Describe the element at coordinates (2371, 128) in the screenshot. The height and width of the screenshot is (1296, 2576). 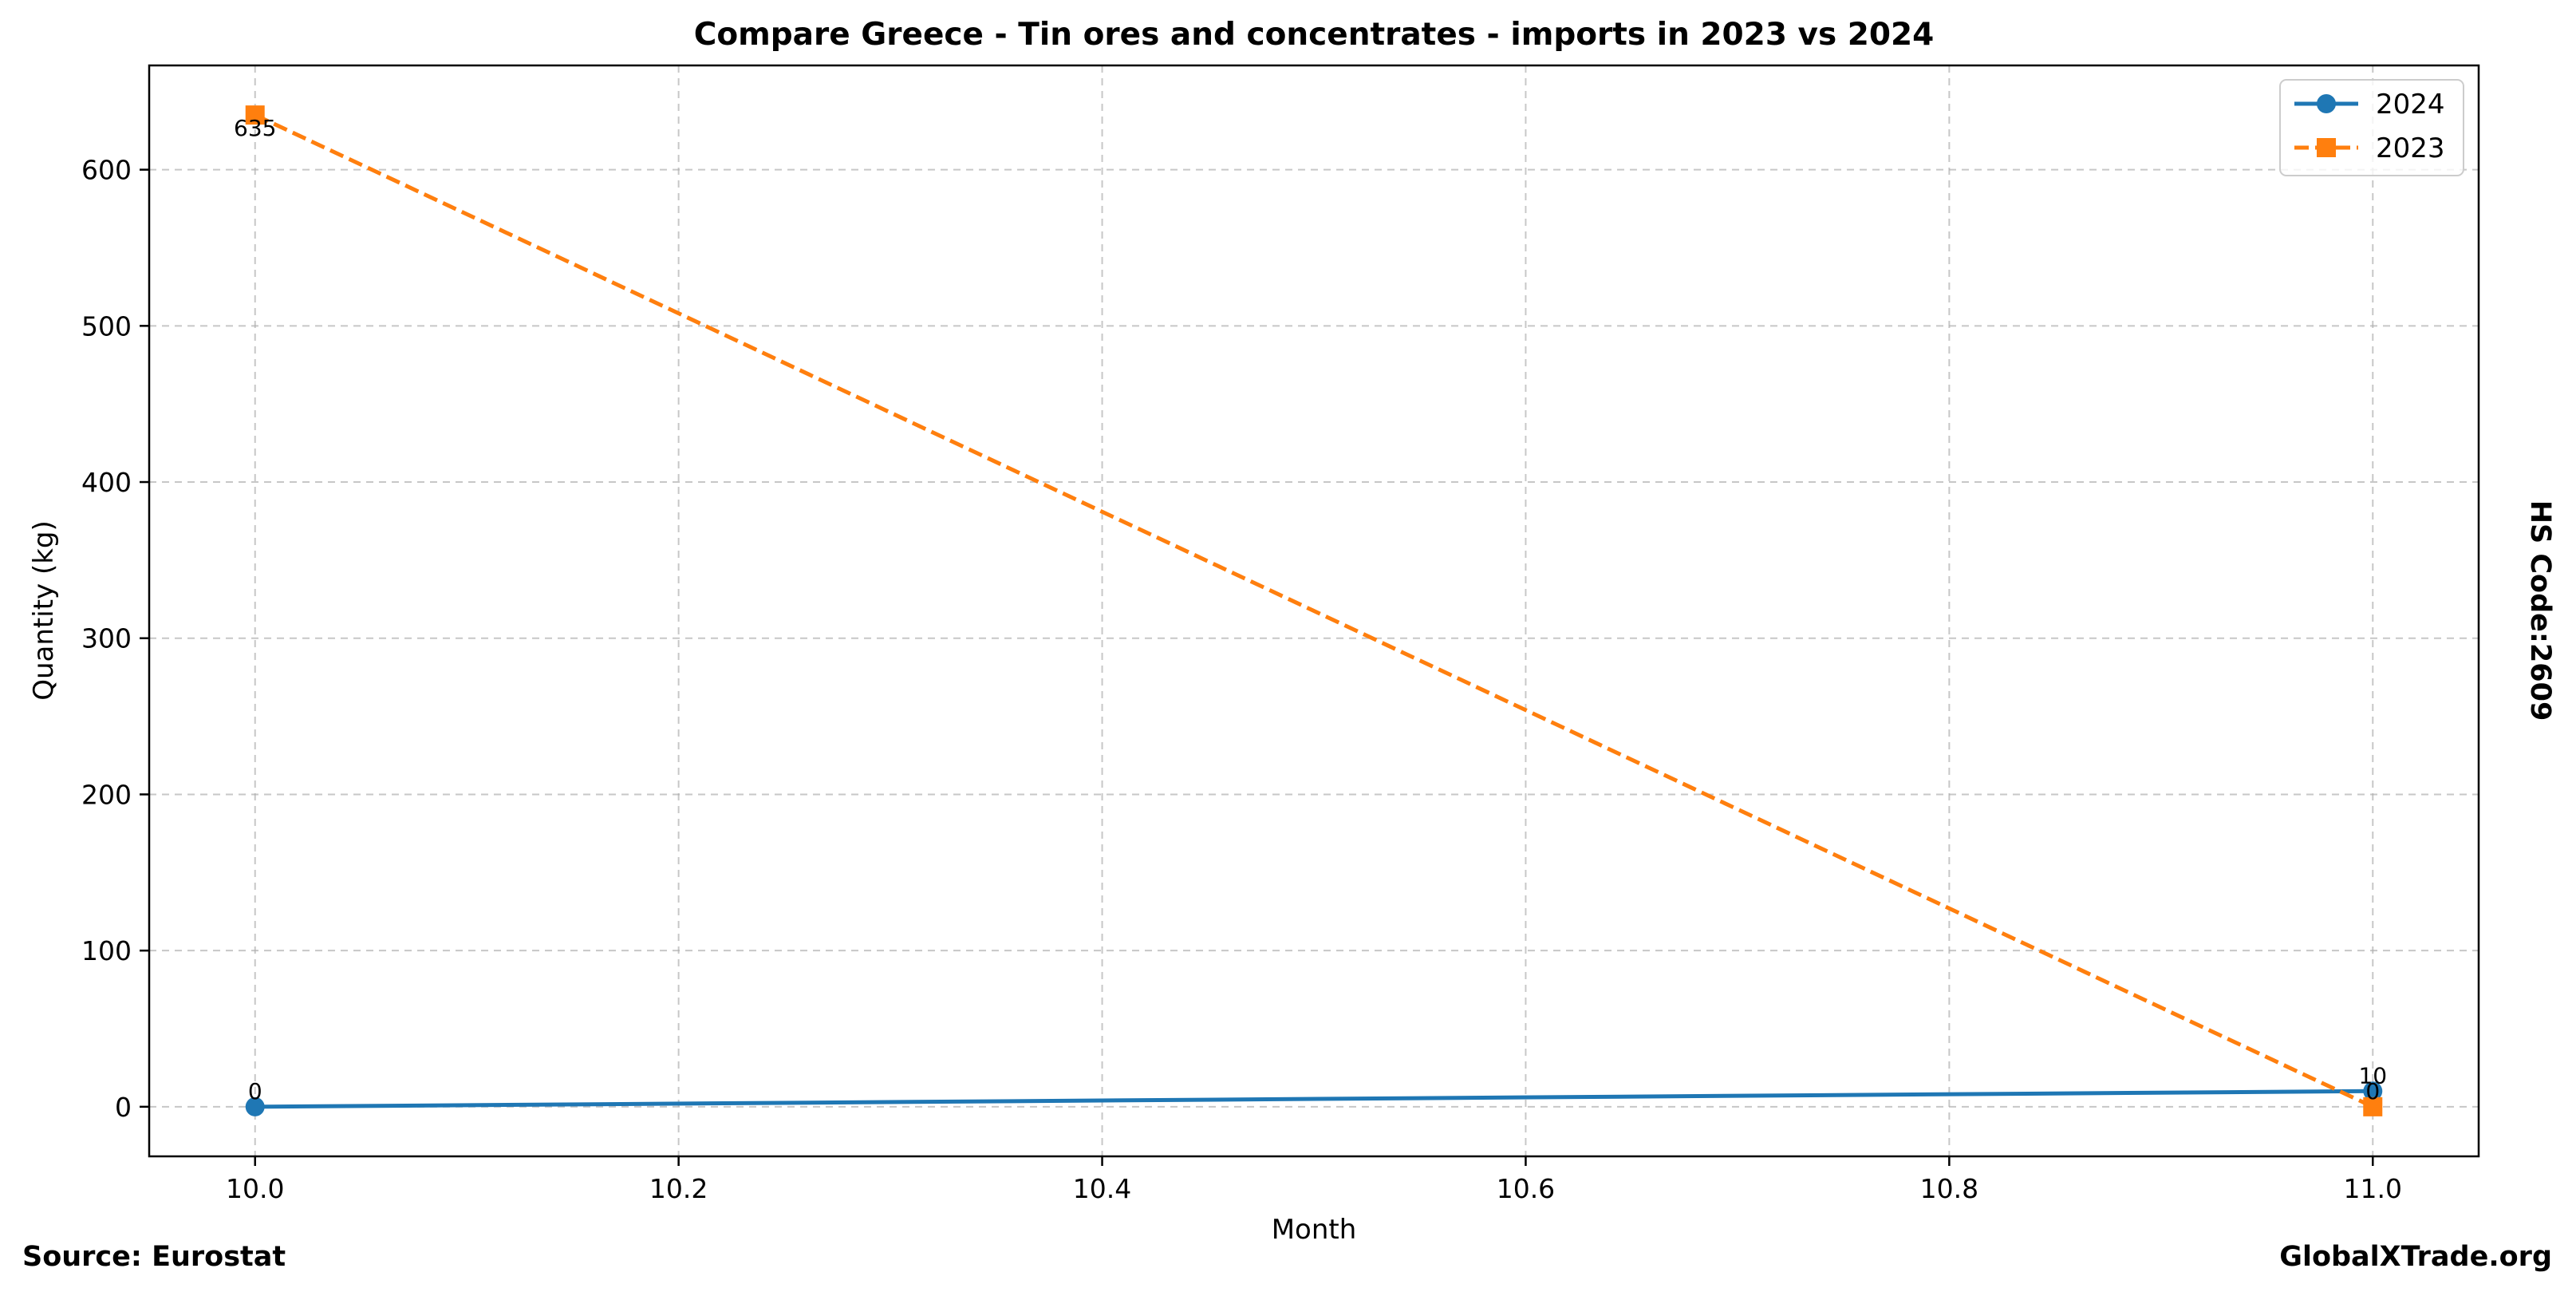
I see `legend: 2024 2023` at that location.